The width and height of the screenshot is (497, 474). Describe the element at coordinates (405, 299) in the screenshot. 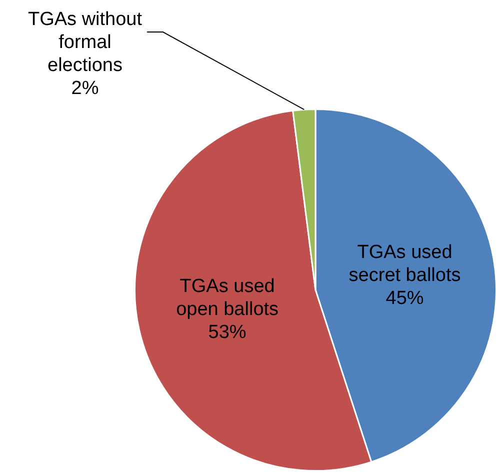

I see `data-label: 45%` at that location.